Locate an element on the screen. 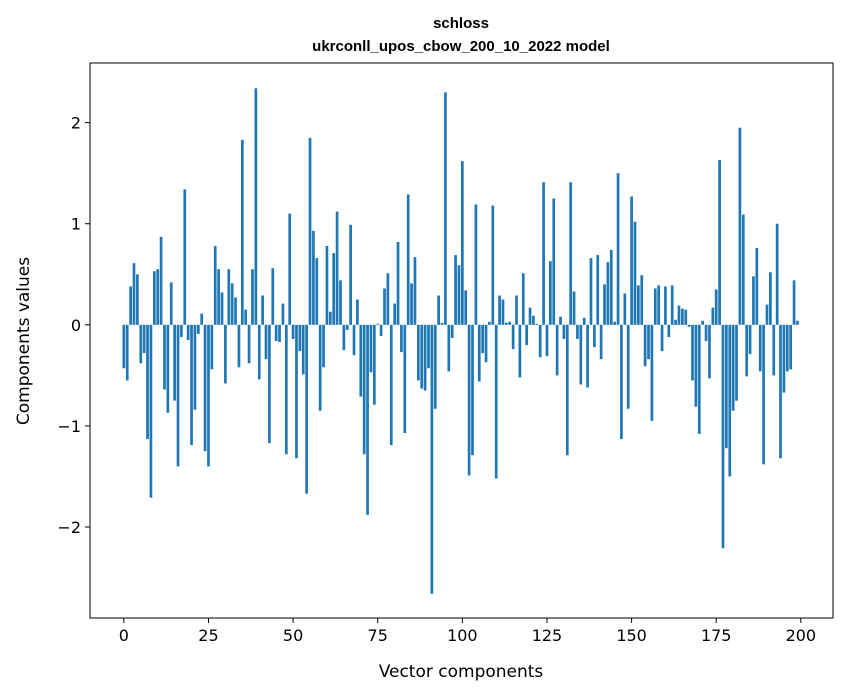  x-tick-label: 25 is located at coordinates (208, 635).